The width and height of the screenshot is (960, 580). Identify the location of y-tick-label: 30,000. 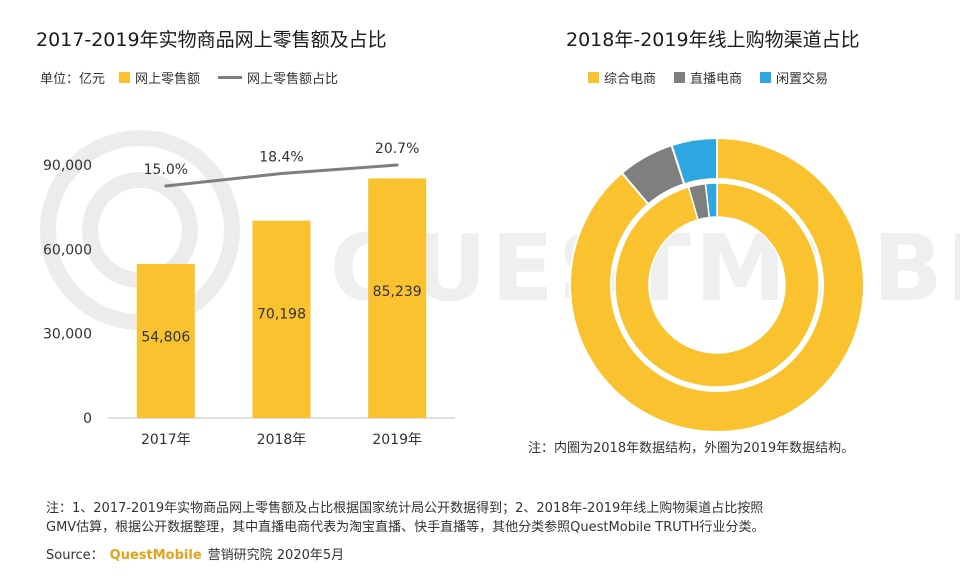
(67, 335).